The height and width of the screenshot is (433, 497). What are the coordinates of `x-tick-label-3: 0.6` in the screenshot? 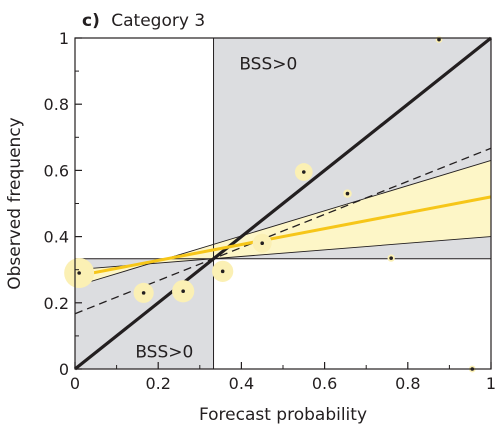 It's located at (324, 383).